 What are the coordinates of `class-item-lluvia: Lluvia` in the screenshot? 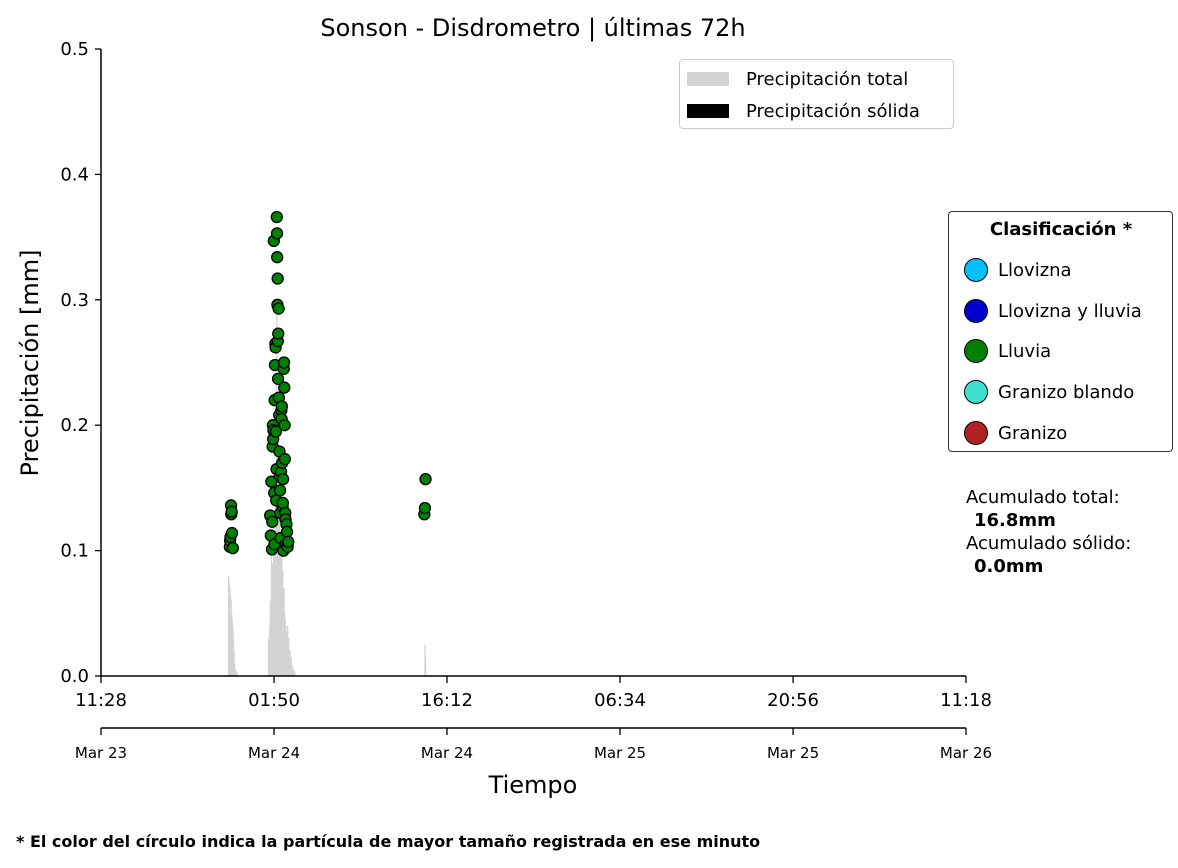 It's located at (1007, 351).